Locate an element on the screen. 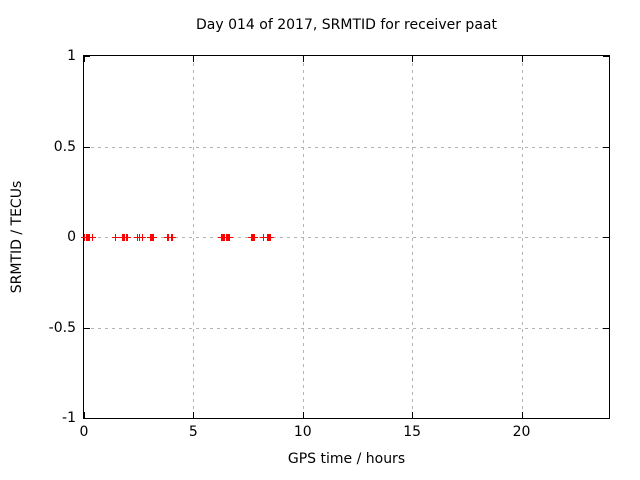  y-tick-label: 1 is located at coordinates (71, 56).